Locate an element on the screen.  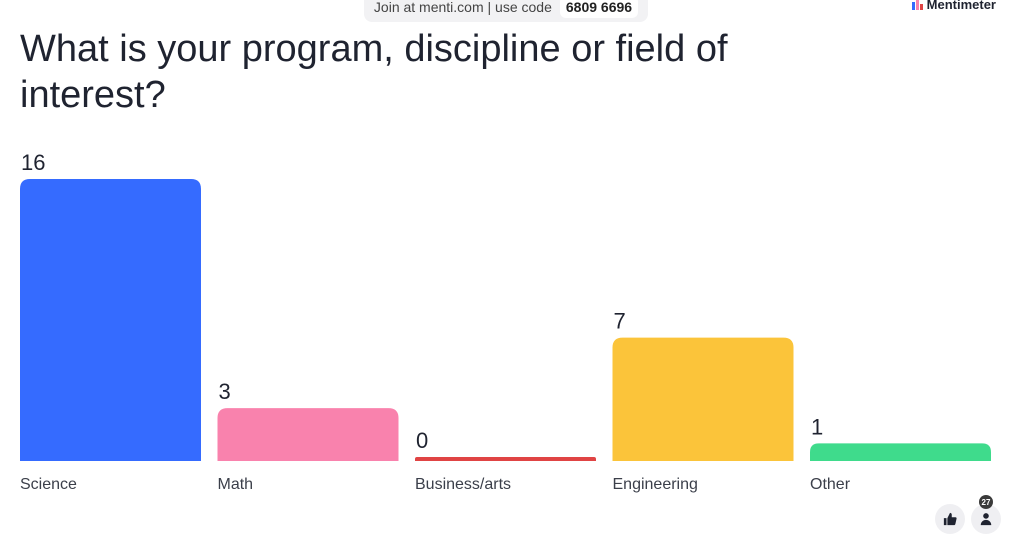
join-banner-text: Join at menti.com | use code is located at coordinates (462, 7).